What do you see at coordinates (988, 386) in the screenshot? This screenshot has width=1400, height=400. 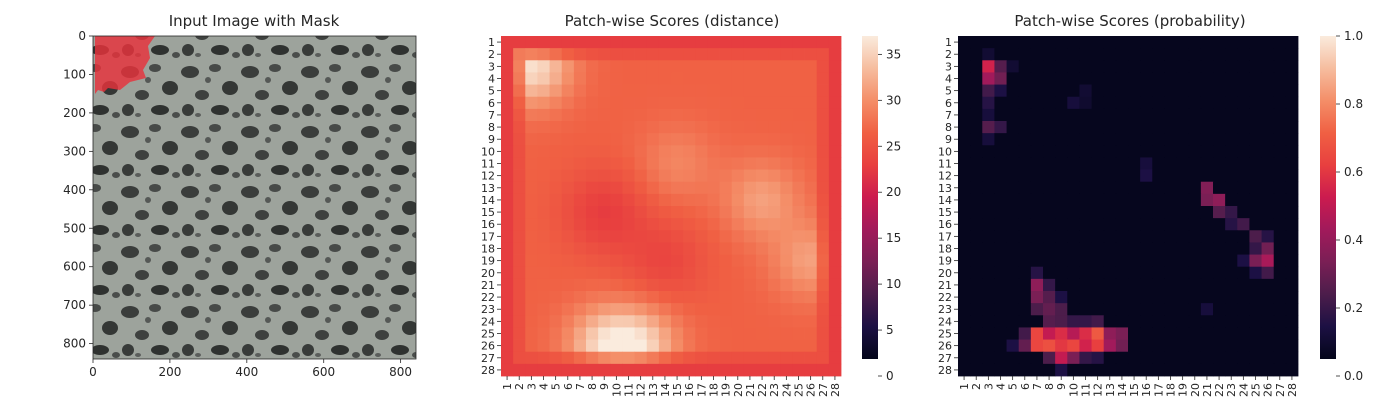 I see `probability-column-tick-label: 3` at bounding box center [988, 386].